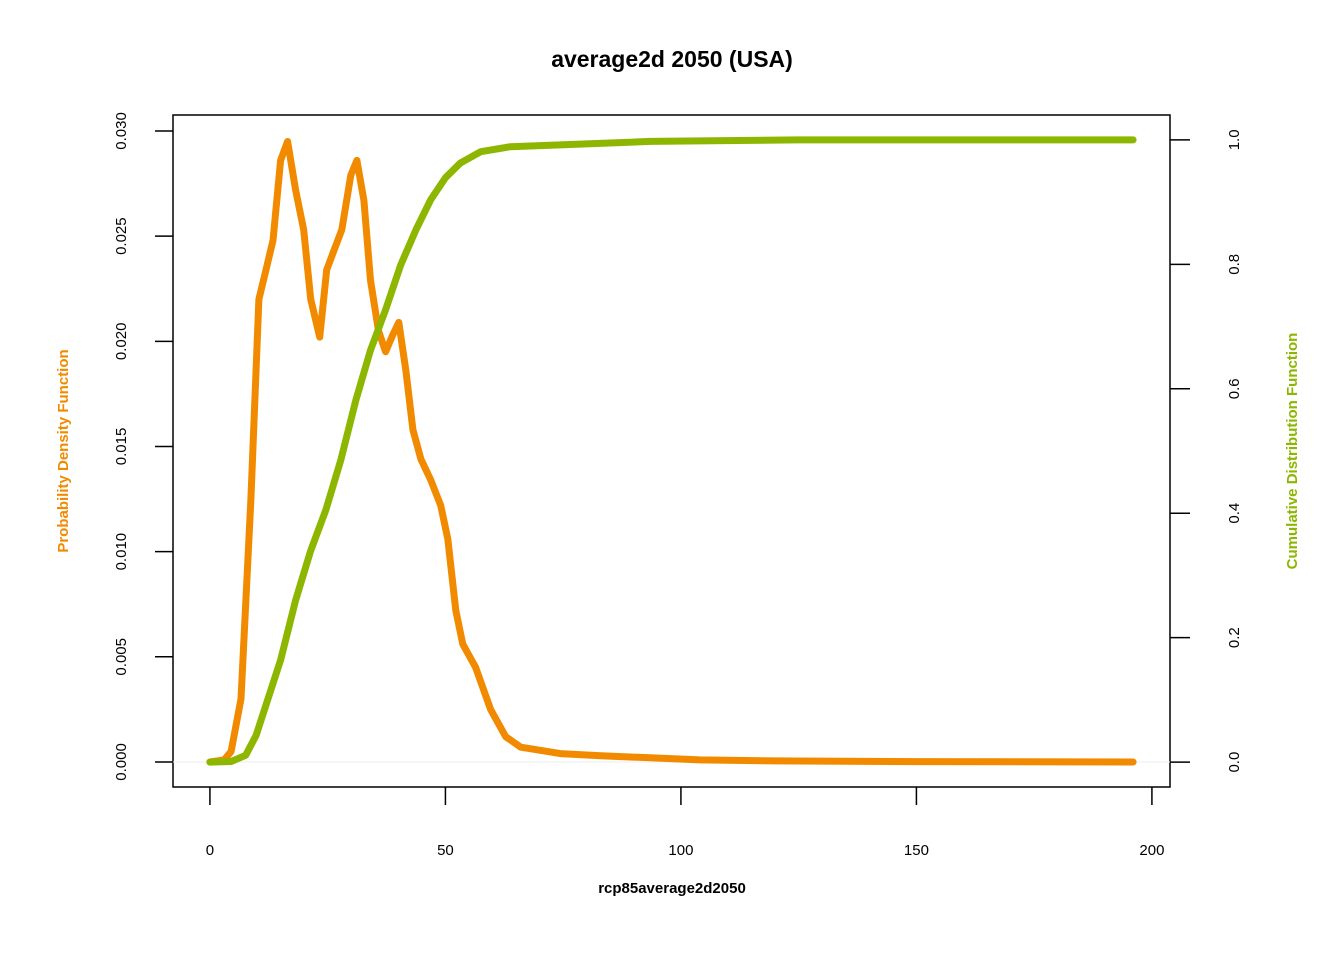 This screenshot has height=960, width=1344. I want to click on y-tick-label: 0.020, so click(121, 342).